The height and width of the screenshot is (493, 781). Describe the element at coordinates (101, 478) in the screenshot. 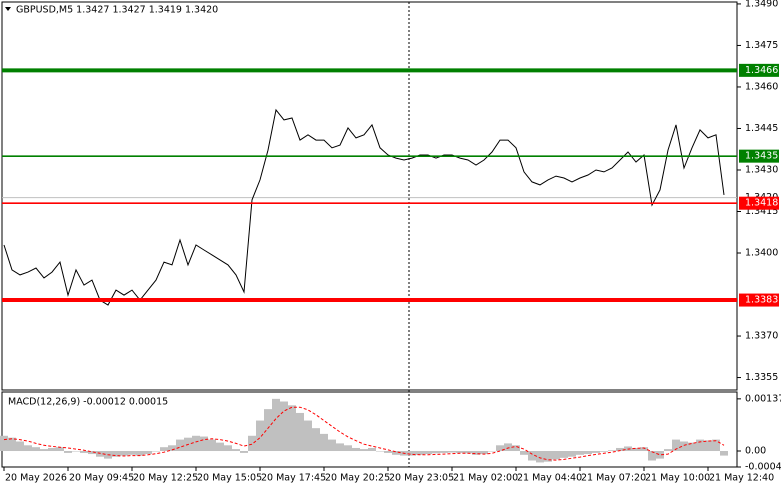

I see `x-tick-label: 20 May 09:45` at that location.